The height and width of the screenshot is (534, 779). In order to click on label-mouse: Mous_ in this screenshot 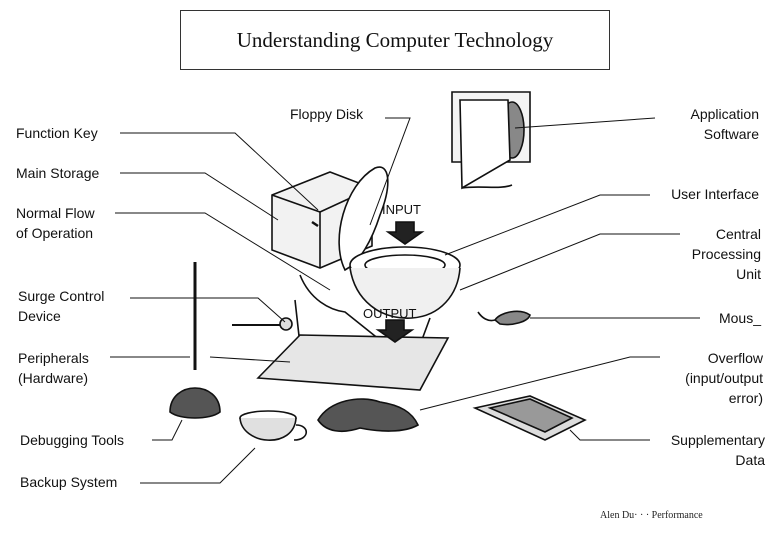, I will do `click(739, 318)`.